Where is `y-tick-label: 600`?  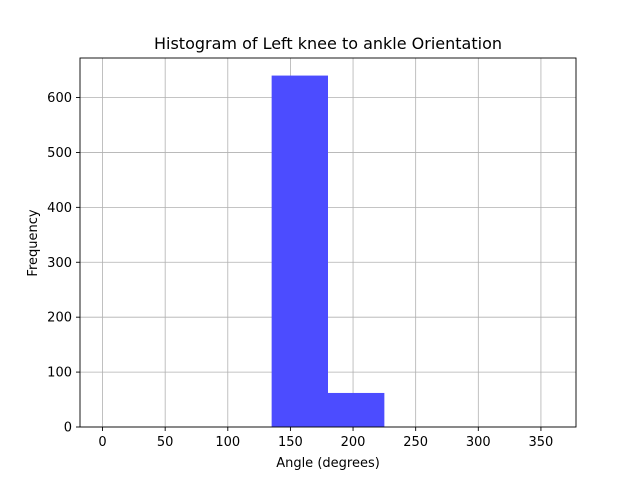 y-tick-label: 600 is located at coordinates (59, 98).